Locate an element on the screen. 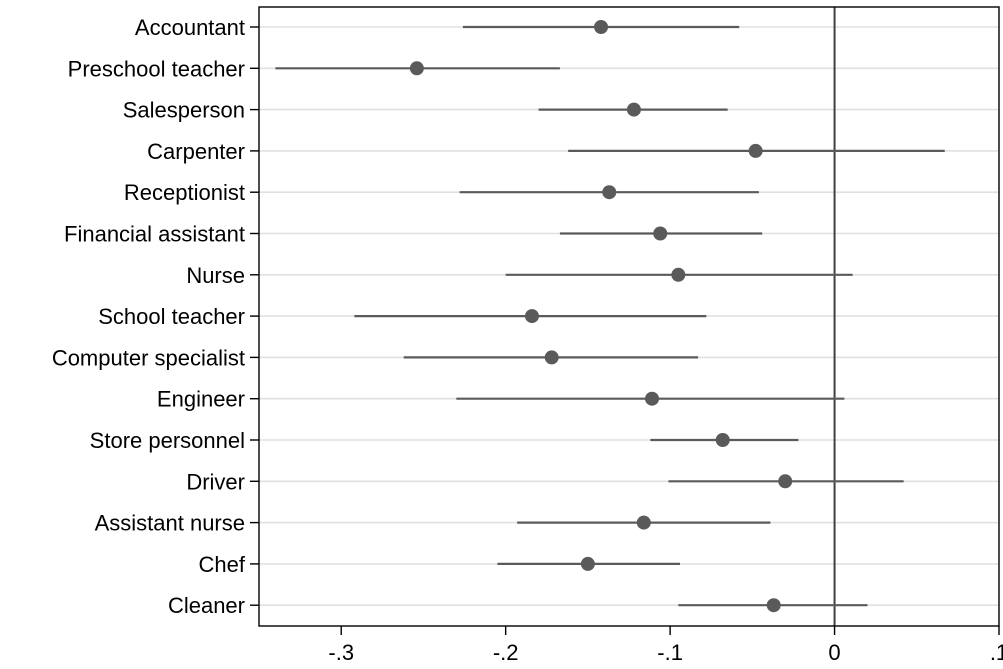 Image resolution: width=1003 pixels, height=669 pixels. y-tick-label: Preschool teacher is located at coordinates (156, 68).